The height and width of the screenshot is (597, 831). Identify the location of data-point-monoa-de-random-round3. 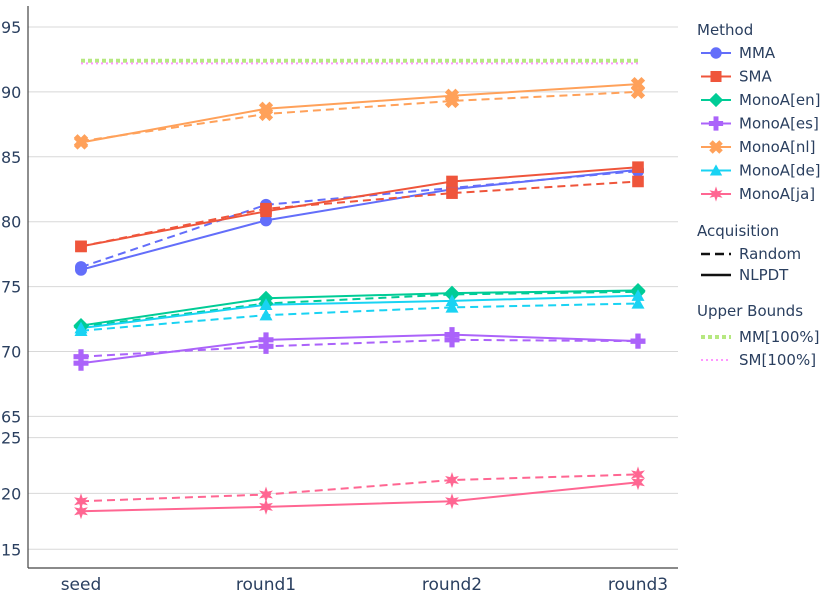
(638, 302).